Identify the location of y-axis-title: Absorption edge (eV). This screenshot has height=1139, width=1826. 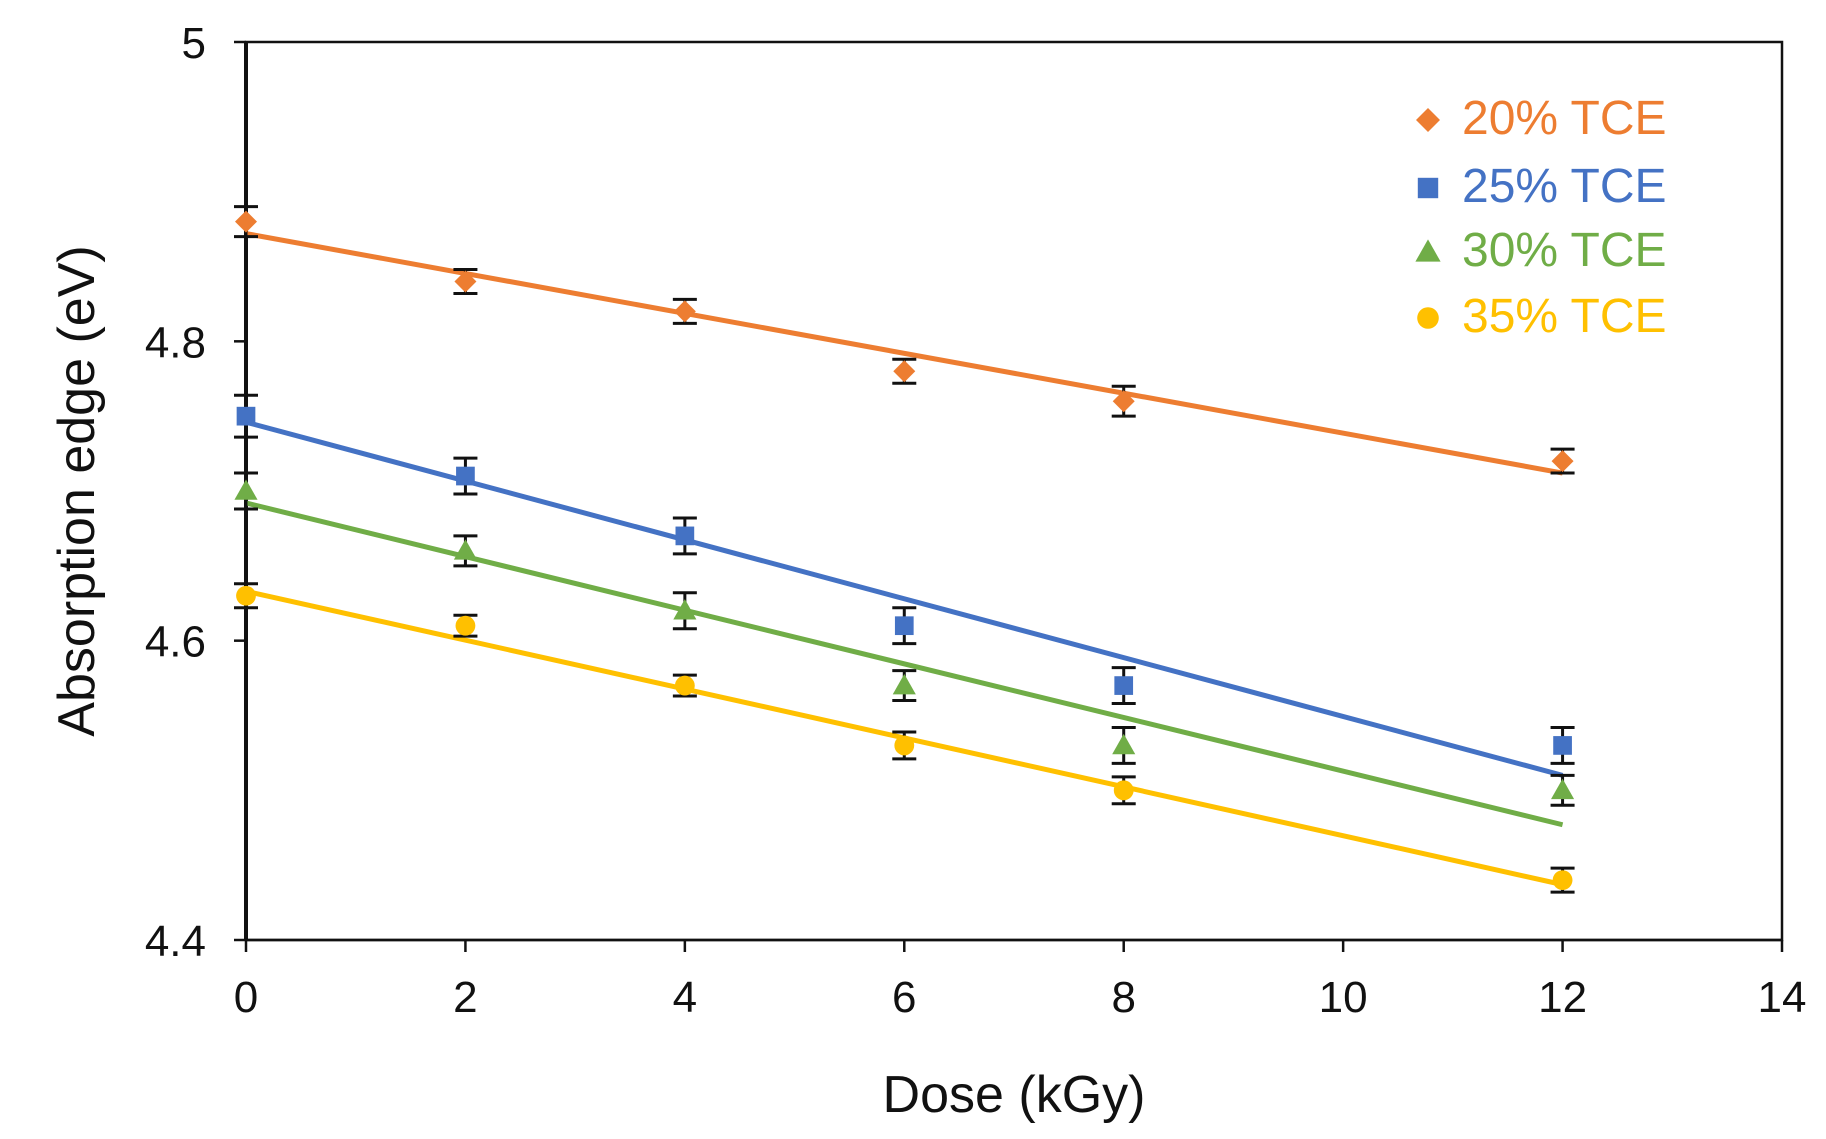
(77, 490).